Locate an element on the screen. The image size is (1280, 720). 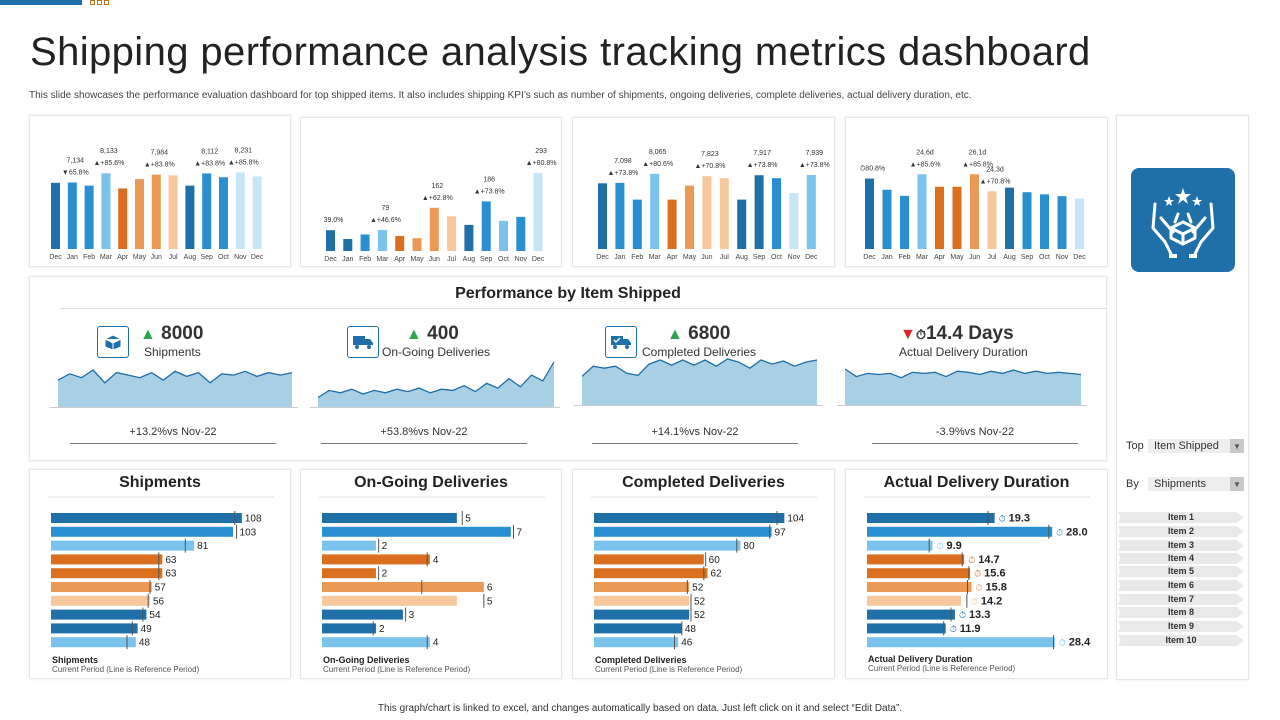
chevron-down-icon: ▼ is located at coordinates (1237, 446).